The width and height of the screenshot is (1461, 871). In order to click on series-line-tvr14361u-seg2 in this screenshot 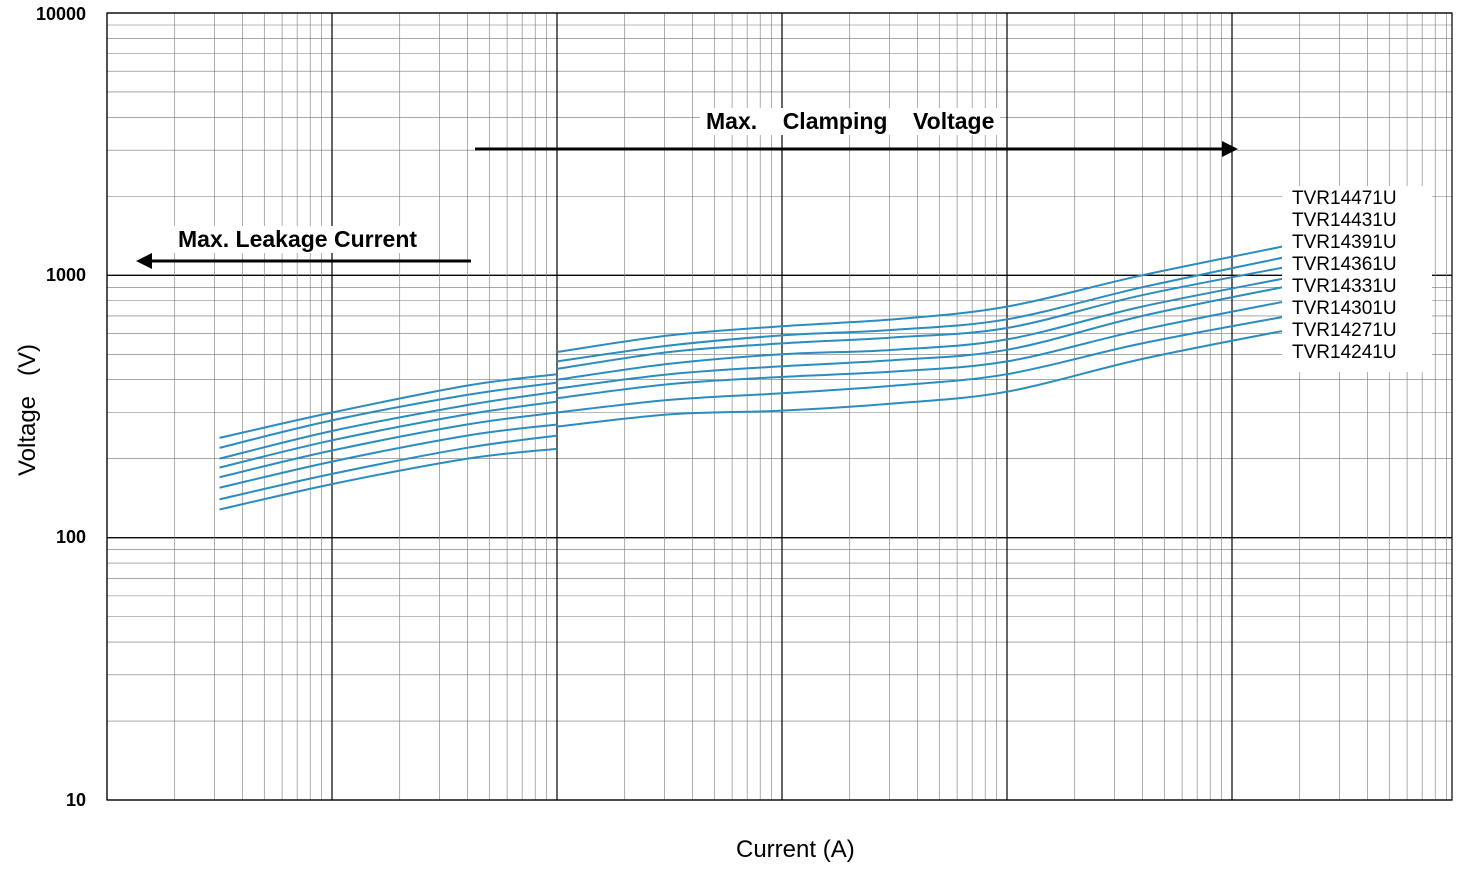, I will do `click(922, 328)`.